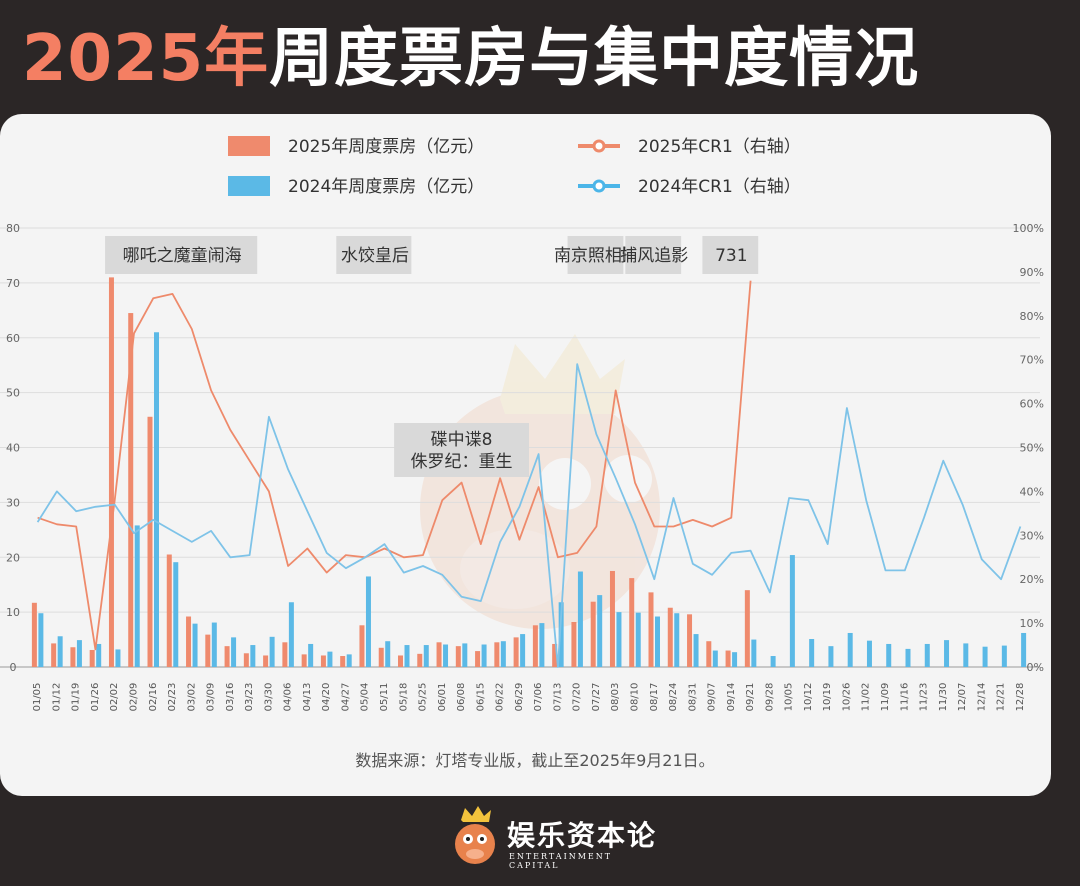 This screenshot has width=1080, height=886. Describe the element at coordinates (719, 147) in the screenshot. I see `legend-label: 2025年CR1（右轴）` at that location.